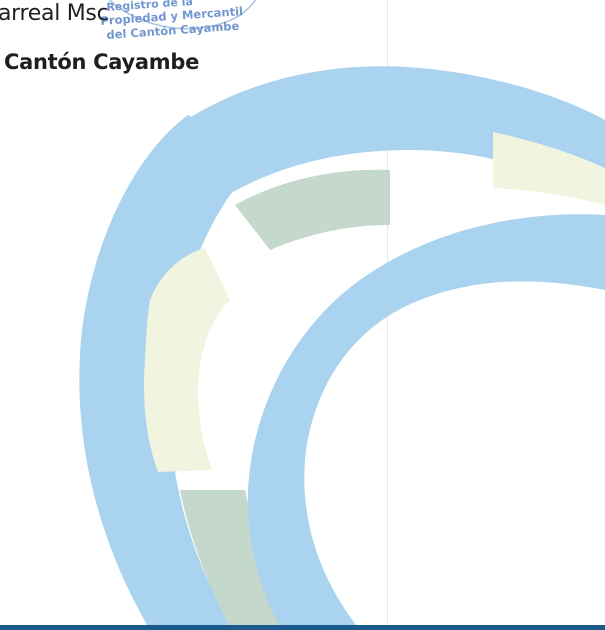  Describe the element at coordinates (187, 360) in the screenshot. I see `pale-yellow-arc-left` at that location.